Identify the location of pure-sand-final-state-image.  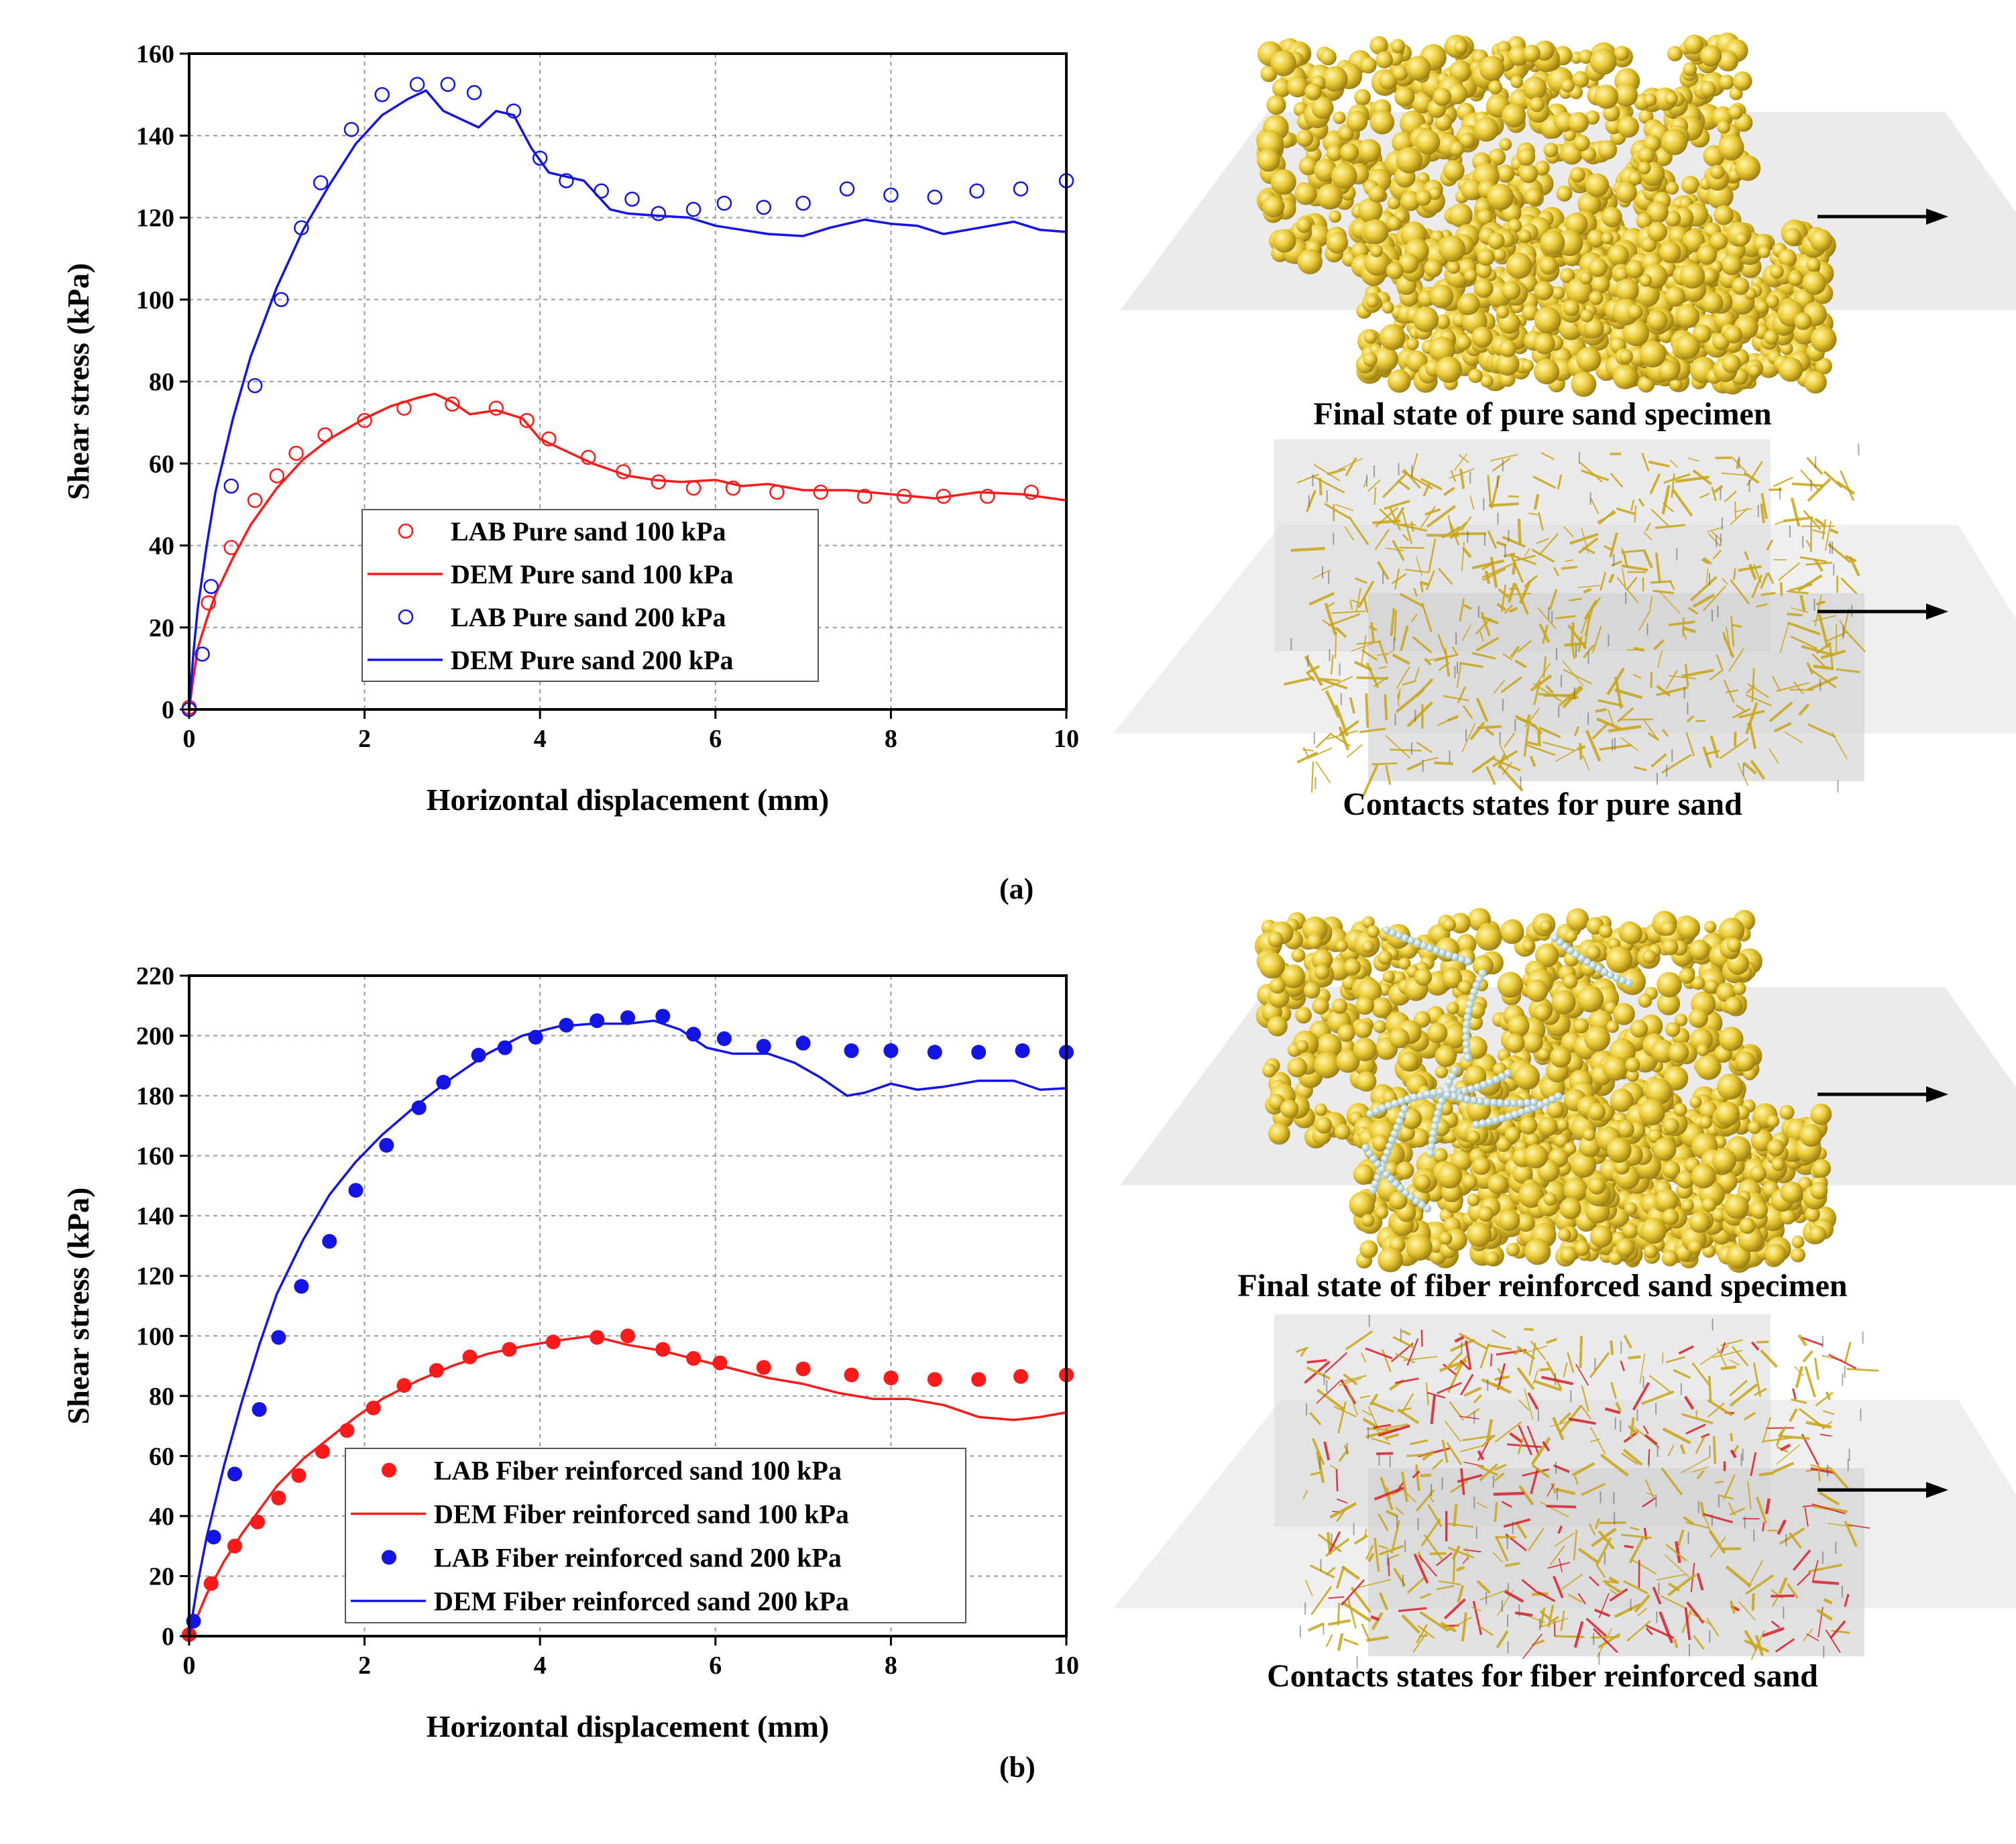
(1568, 214).